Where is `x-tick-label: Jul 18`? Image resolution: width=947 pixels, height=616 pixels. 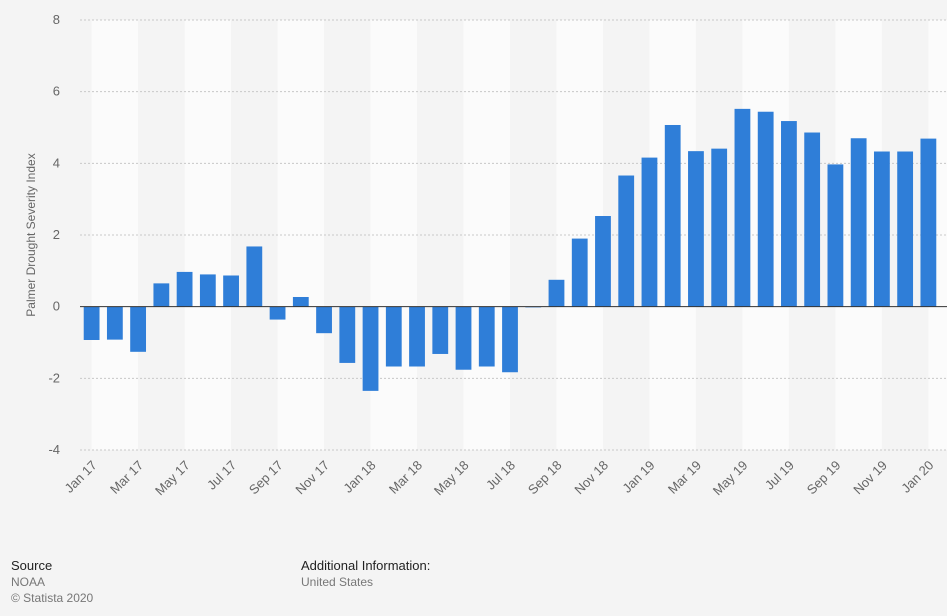 x-tick-label: Jul 18 is located at coordinates (500, 475).